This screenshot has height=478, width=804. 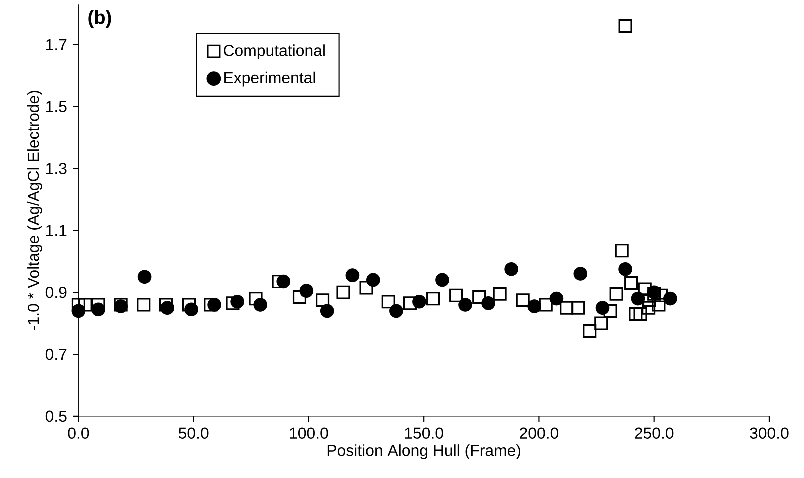 What do you see at coordinates (539, 433) in the screenshot?
I see `x-tick-label: 200.0` at bounding box center [539, 433].